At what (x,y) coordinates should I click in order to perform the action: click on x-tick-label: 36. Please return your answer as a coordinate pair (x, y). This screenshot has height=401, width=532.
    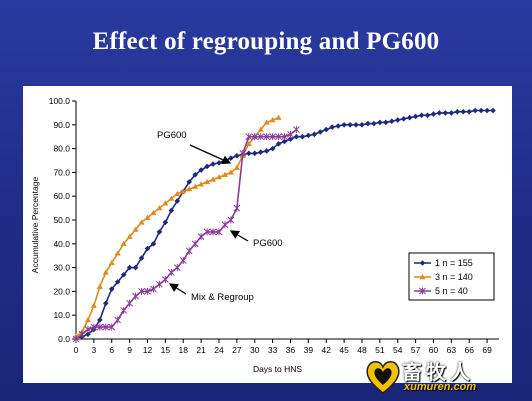
    Looking at the image, I should click on (291, 350).